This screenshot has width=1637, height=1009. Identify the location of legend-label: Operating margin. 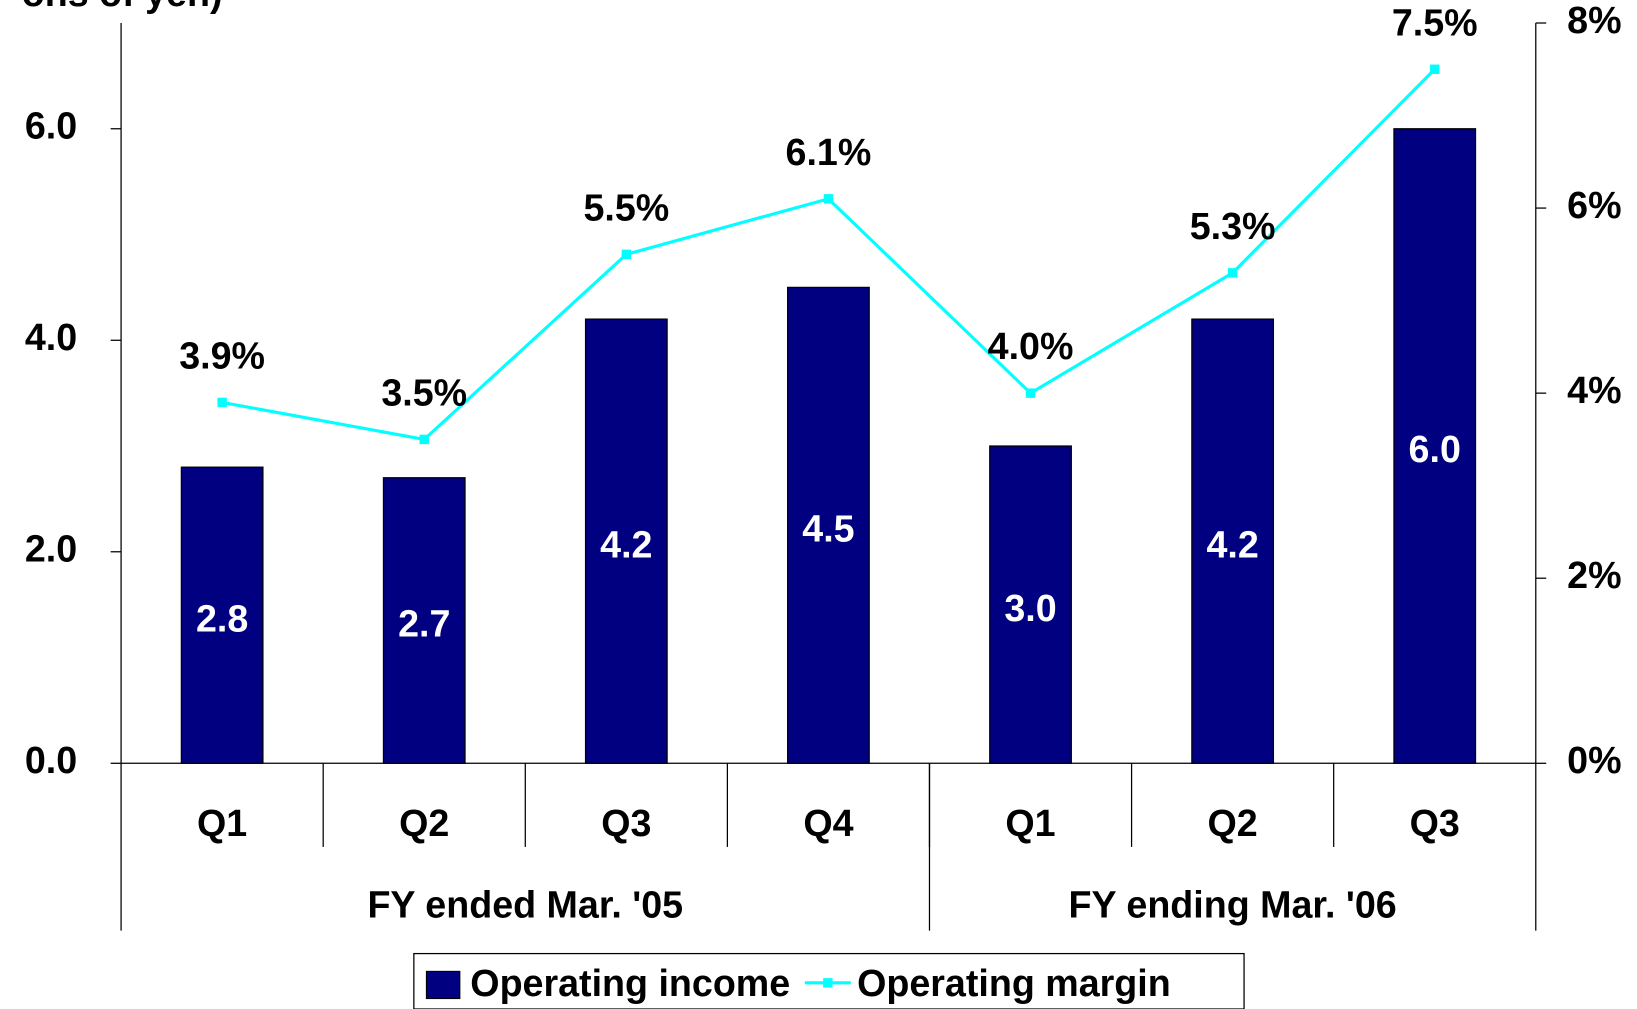
(1014, 983).